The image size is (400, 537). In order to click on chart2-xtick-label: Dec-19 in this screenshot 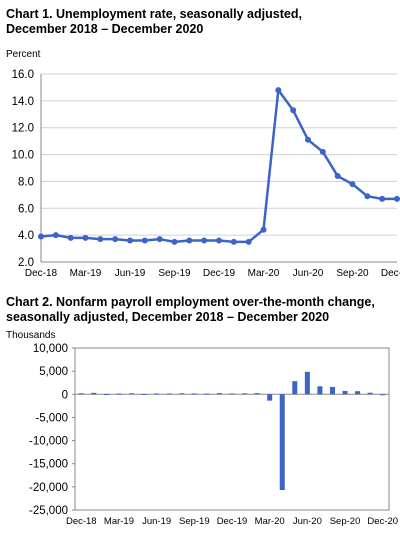, I will do `click(232, 521)`.